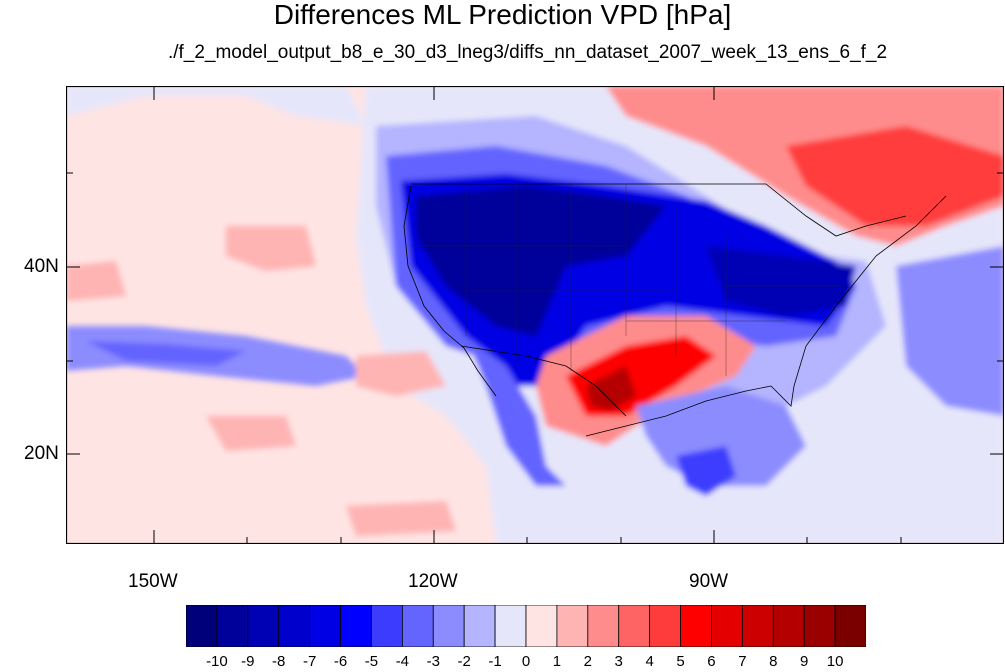 This screenshot has width=1005, height=672. I want to click on colorbar-tick-label: -1, so click(495, 661).